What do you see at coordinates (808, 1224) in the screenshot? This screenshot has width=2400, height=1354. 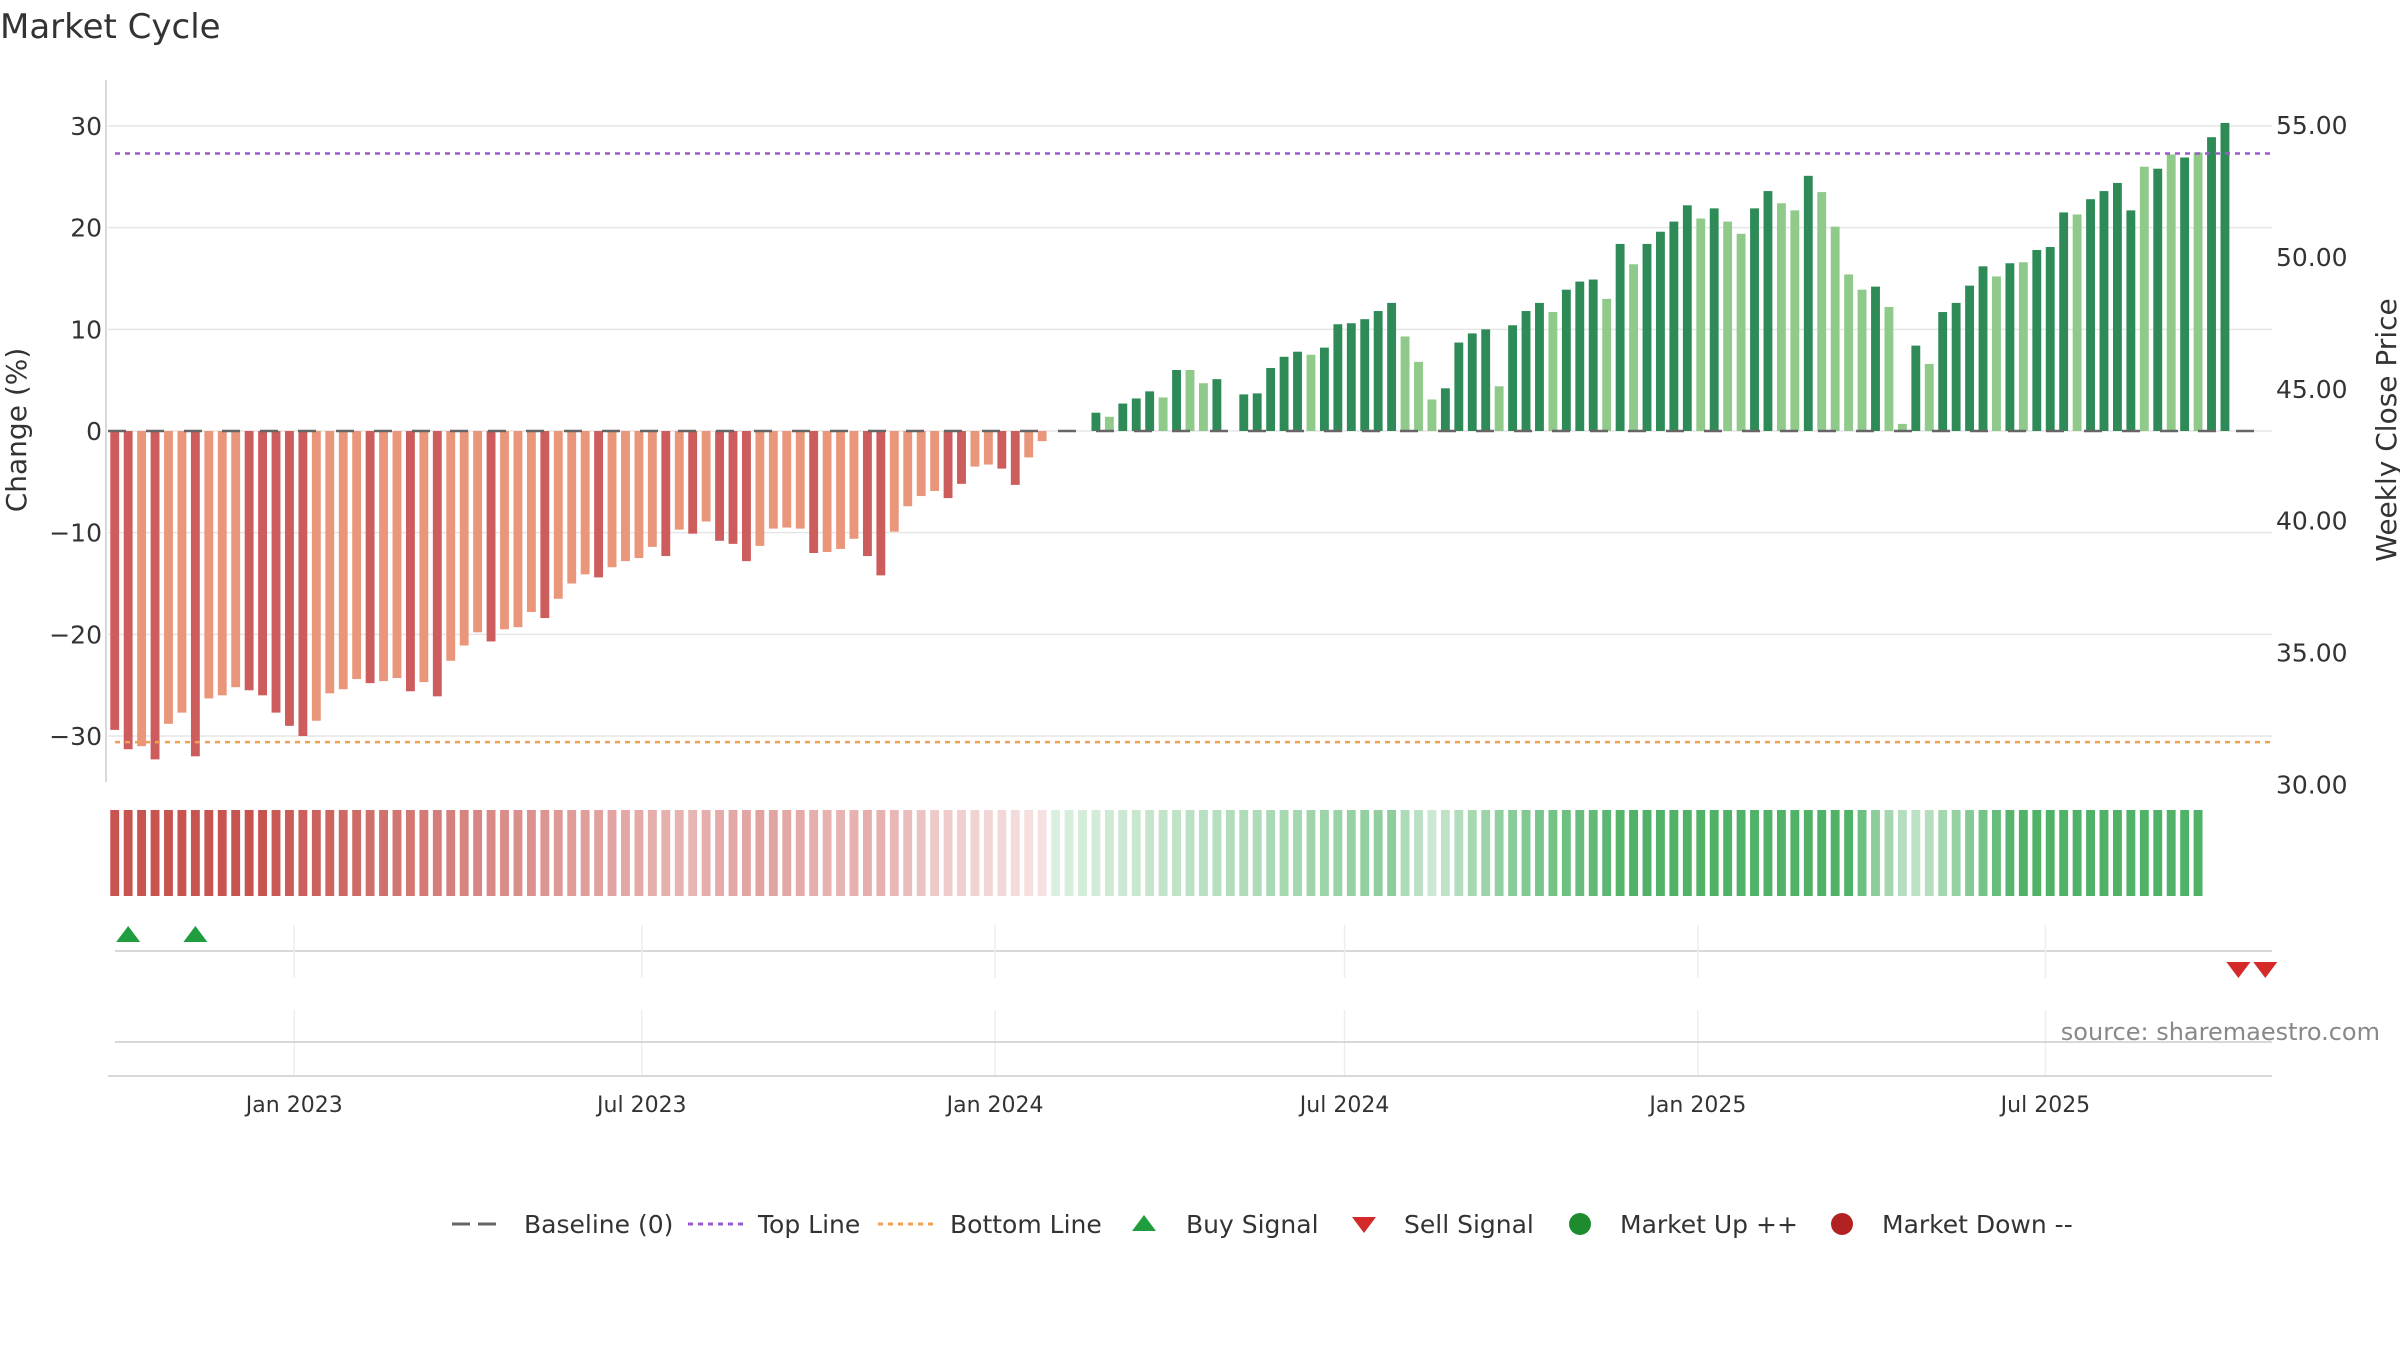 I see `legend-label: Top Line` at bounding box center [808, 1224].